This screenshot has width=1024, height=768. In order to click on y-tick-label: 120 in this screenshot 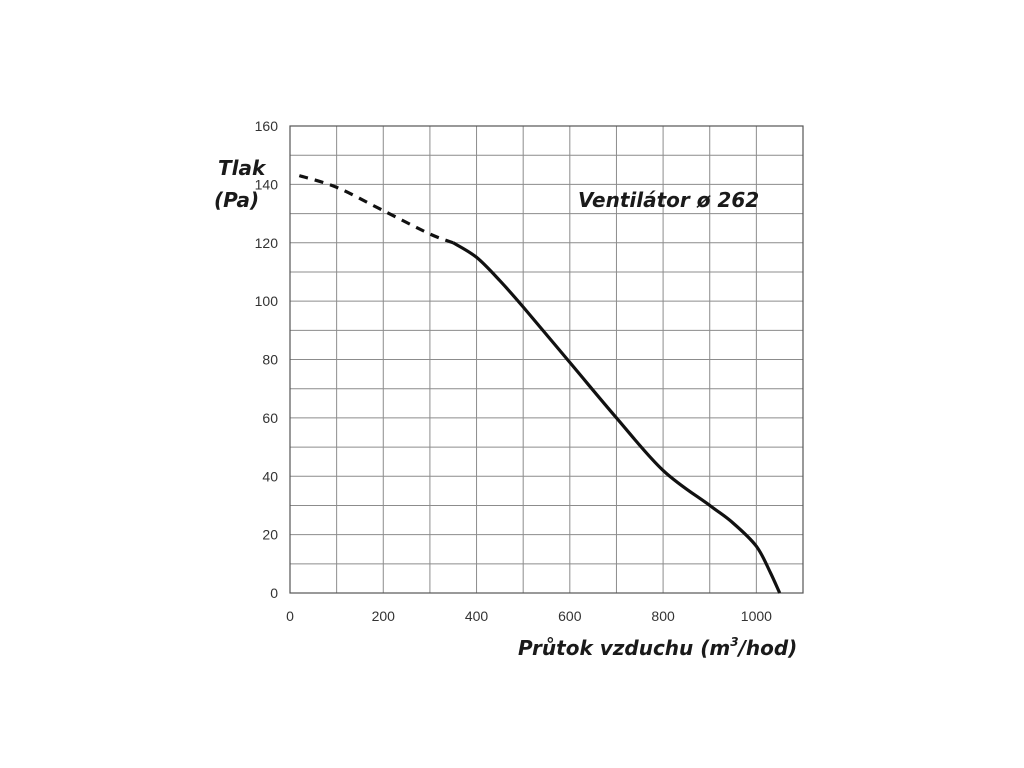, I will do `click(267, 243)`.